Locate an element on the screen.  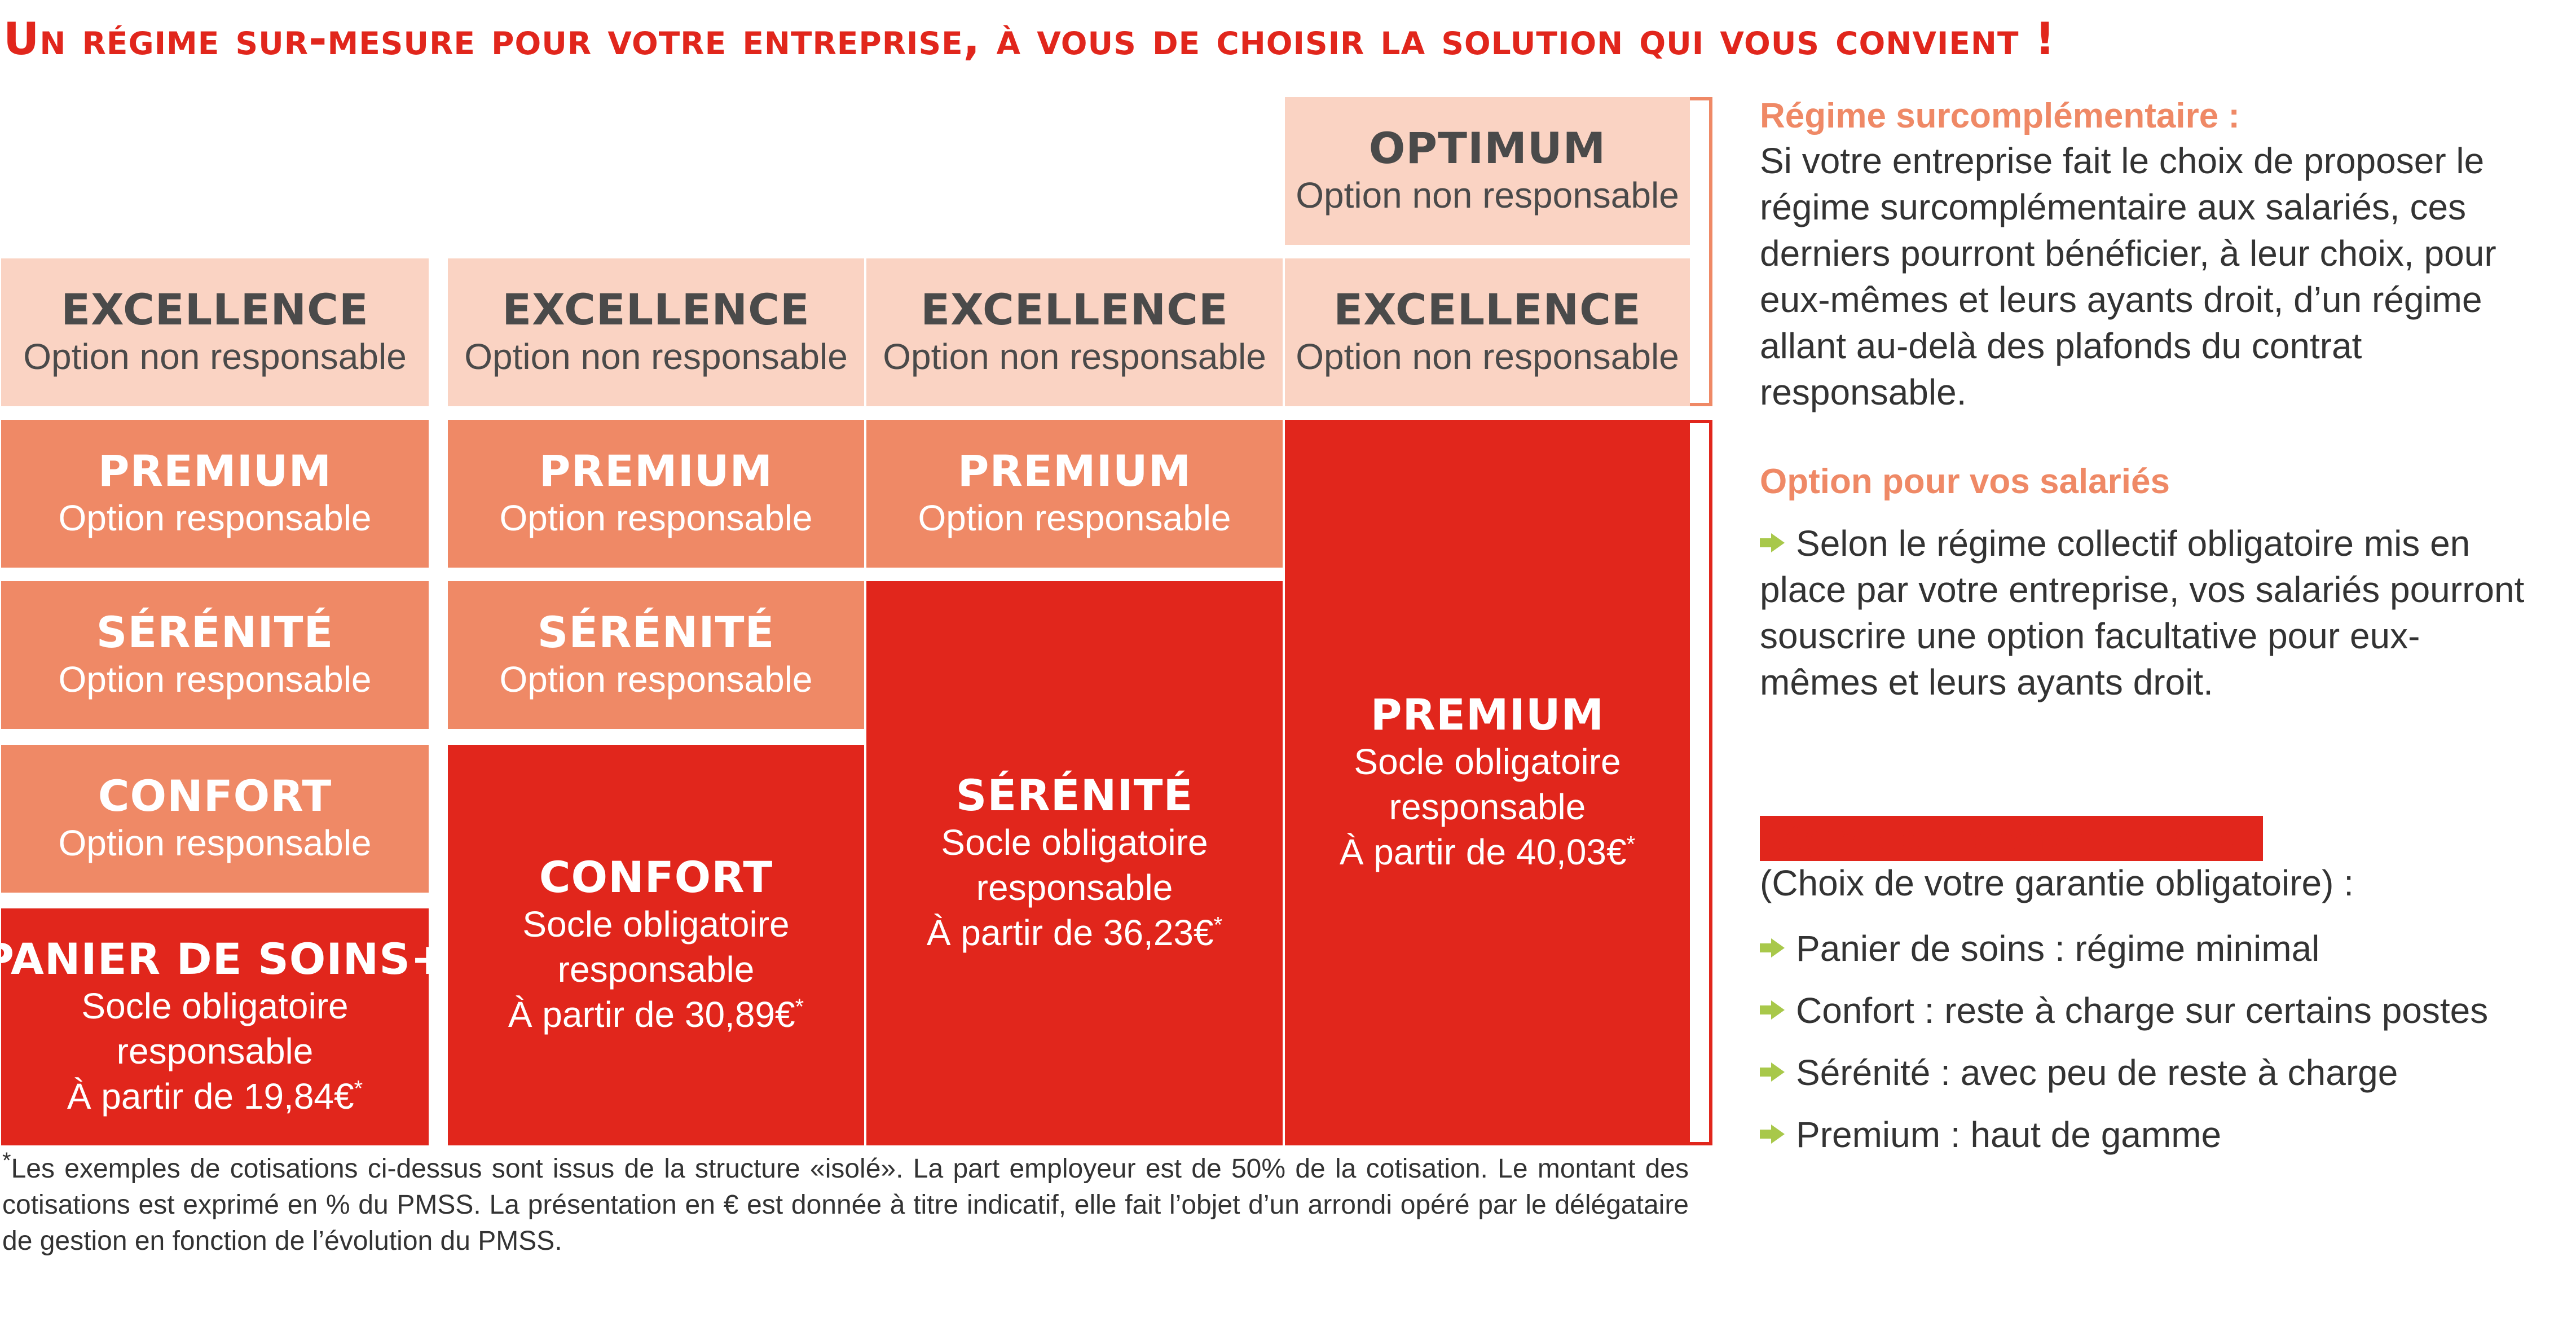
socle-item-premium: Premium : haut de gamme is located at coordinates (2166, 1135).